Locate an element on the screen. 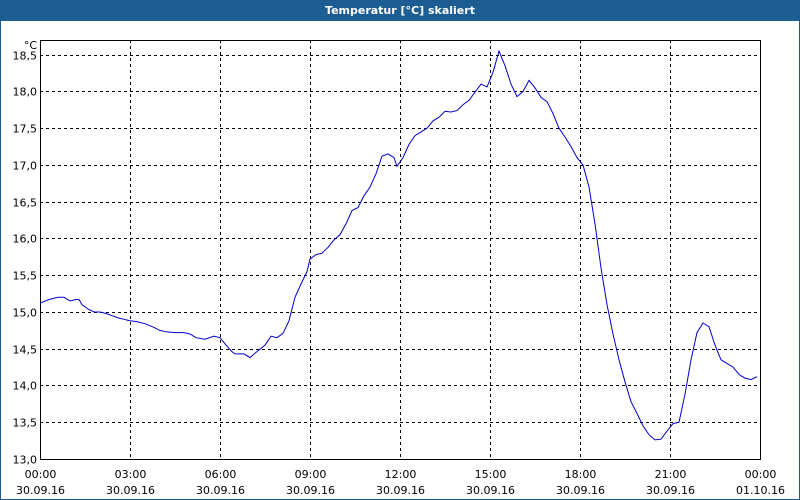  x-tick-time-label: 09:00 is located at coordinates (311, 474).